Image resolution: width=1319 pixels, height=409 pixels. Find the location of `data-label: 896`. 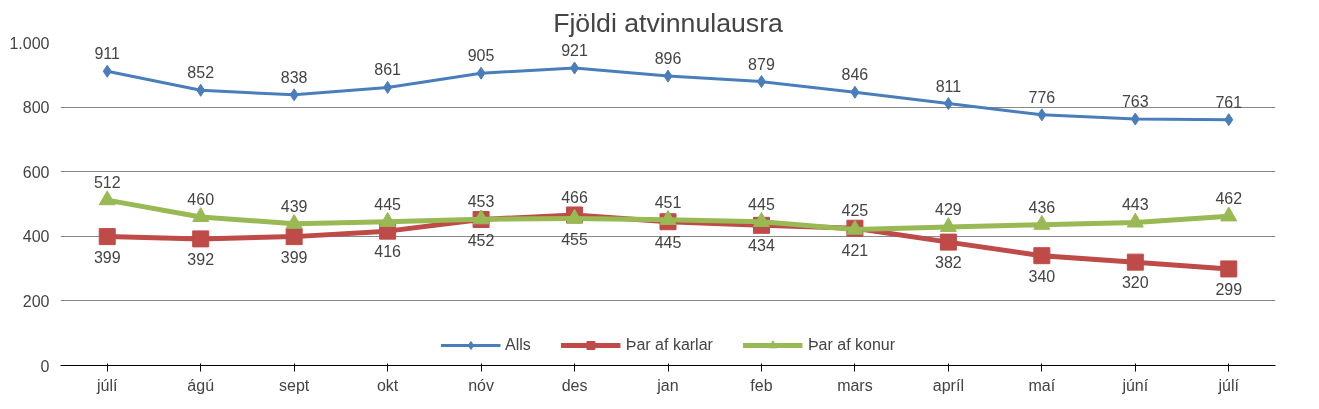

data-label: 896 is located at coordinates (668, 59).